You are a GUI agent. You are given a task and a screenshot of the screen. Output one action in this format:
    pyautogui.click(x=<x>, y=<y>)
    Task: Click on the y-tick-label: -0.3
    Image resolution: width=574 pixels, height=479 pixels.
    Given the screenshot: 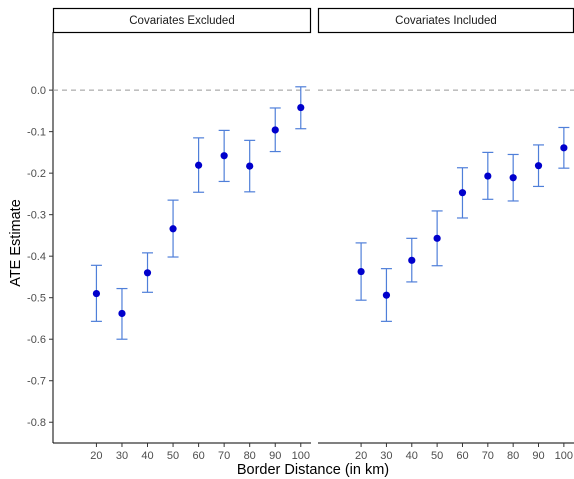 What is the action you would take?
    pyautogui.click(x=36, y=216)
    